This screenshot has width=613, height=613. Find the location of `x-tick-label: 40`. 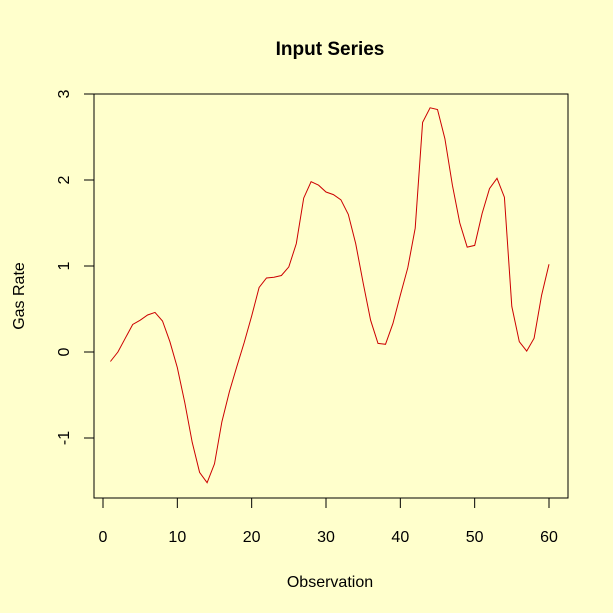

x-tick-label: 40 is located at coordinates (400, 537).